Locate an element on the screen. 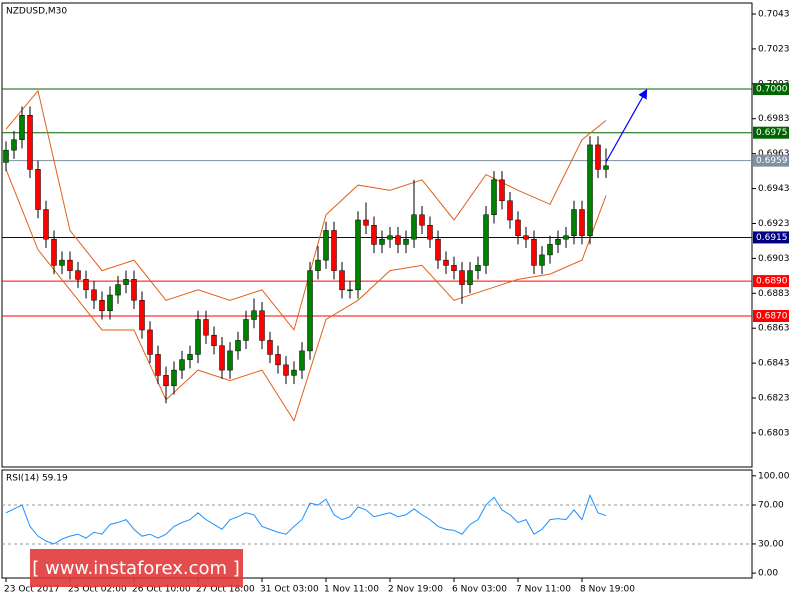 This screenshot has height=600, width=800. panel-title: RSI(14) 59.19 is located at coordinates (37, 479).